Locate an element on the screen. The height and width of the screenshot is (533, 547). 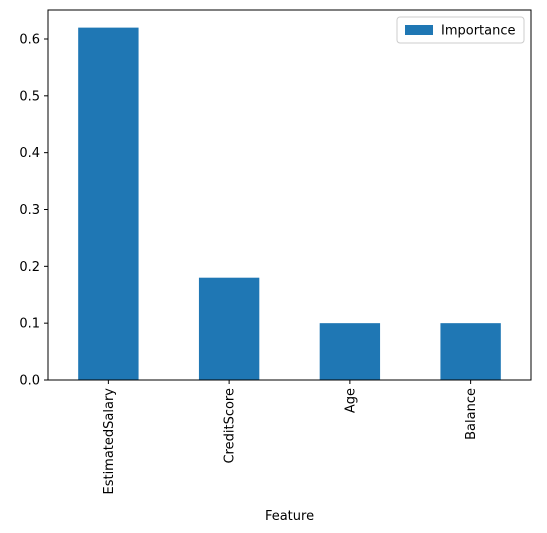
y-tick-label: 0.3 is located at coordinates (29, 210).